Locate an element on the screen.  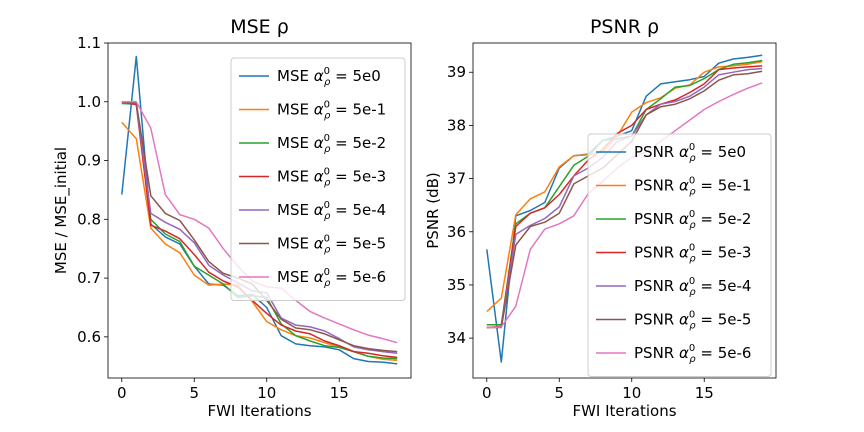
legend-label: MSE α0 ρ = 5e-2 is located at coordinates (331, 144).